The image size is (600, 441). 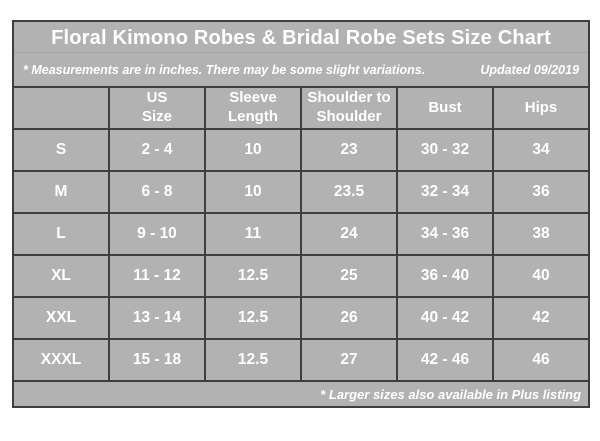 I want to click on us-size-value: 6 - 8, so click(x=157, y=192).